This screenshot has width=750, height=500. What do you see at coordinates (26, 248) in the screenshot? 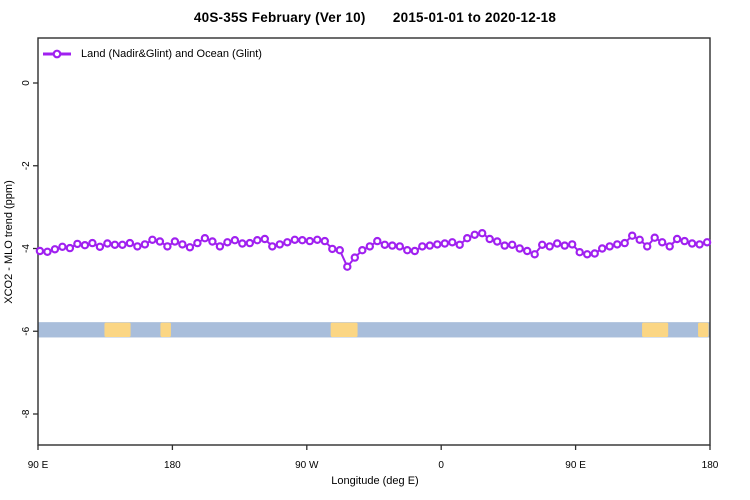
I see `y-tick-label: -4` at bounding box center [26, 248].